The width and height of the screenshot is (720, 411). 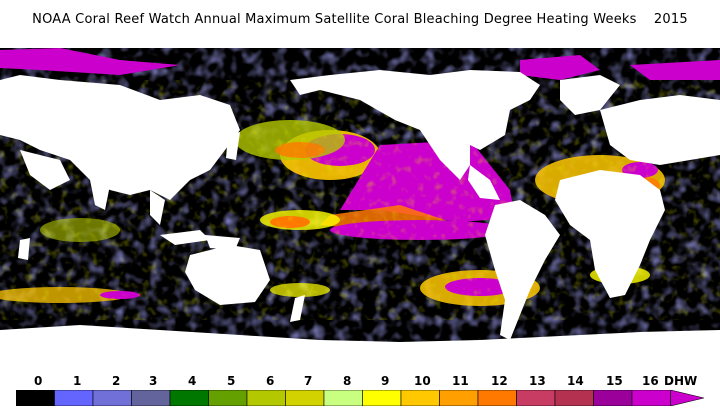 I want to click on legend-label-2: 2, so click(x=116, y=381).